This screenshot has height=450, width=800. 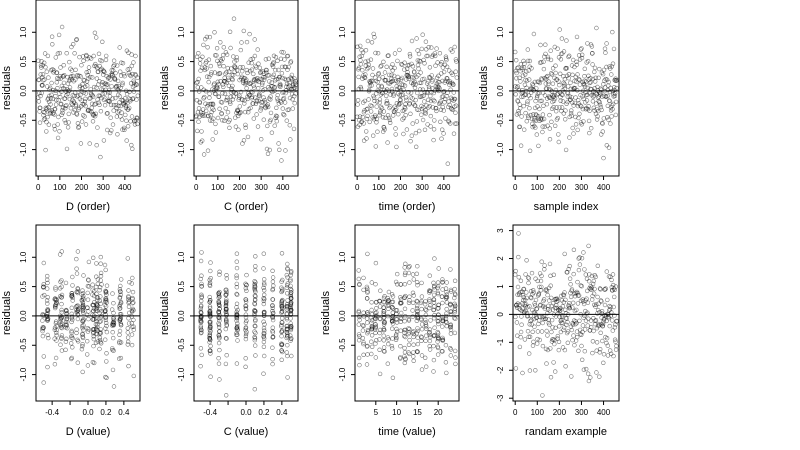 I want to click on y-tick-label: -0.5, so click(x=181, y=345).